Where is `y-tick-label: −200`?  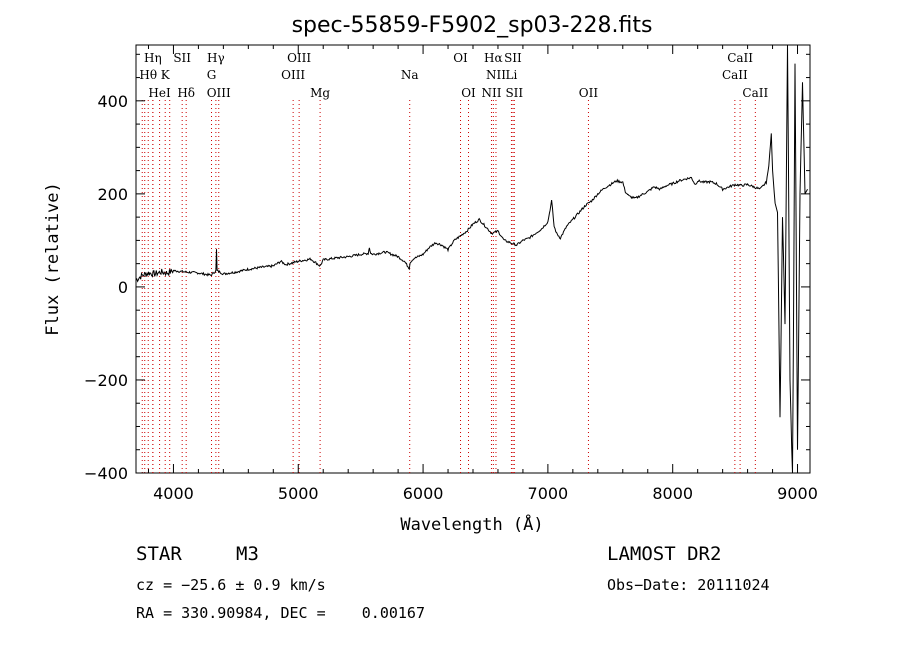 y-tick-label: −200 is located at coordinates (106, 380).